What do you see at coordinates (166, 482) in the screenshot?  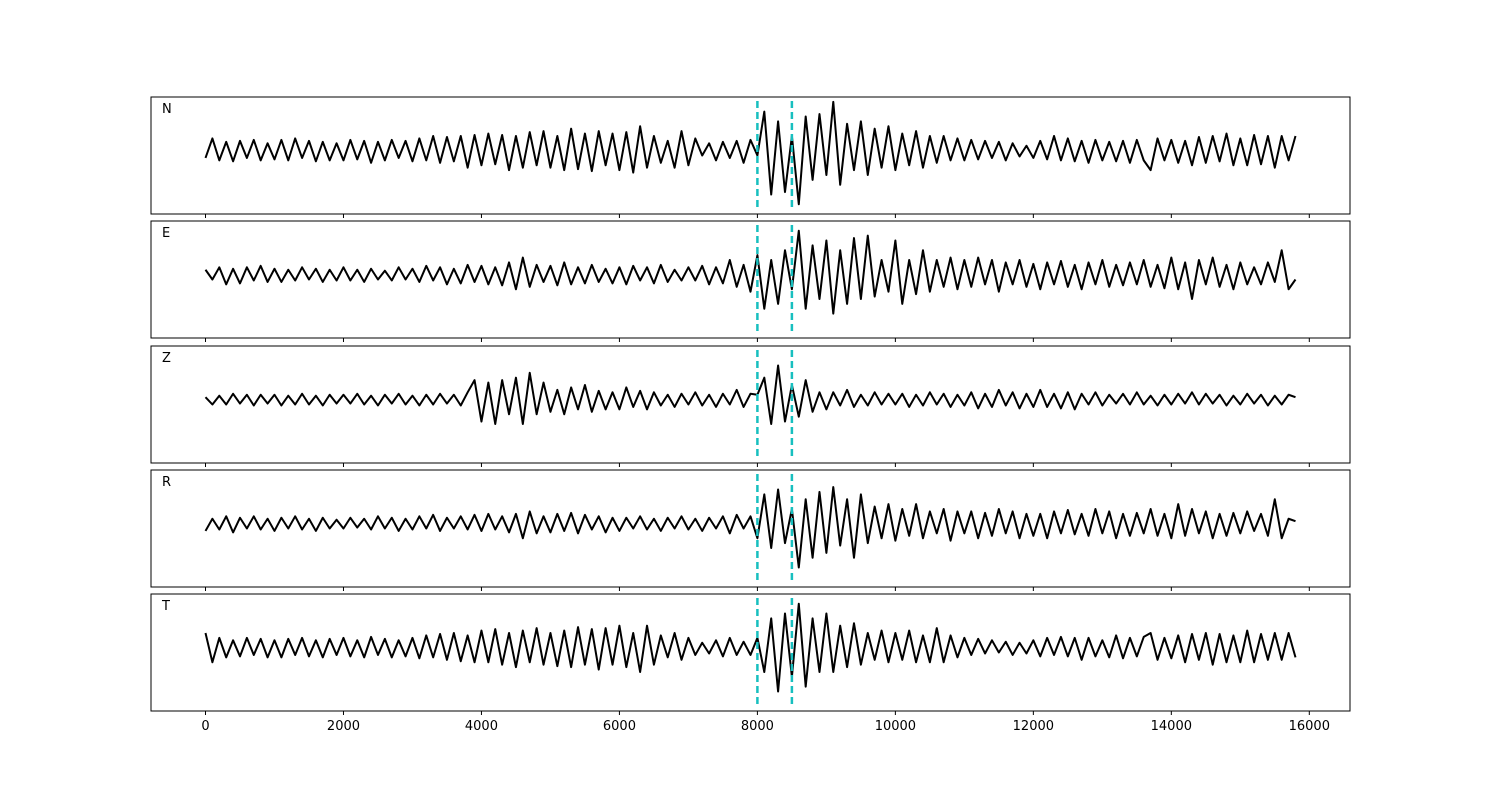 I see `component-label: R` at bounding box center [166, 482].